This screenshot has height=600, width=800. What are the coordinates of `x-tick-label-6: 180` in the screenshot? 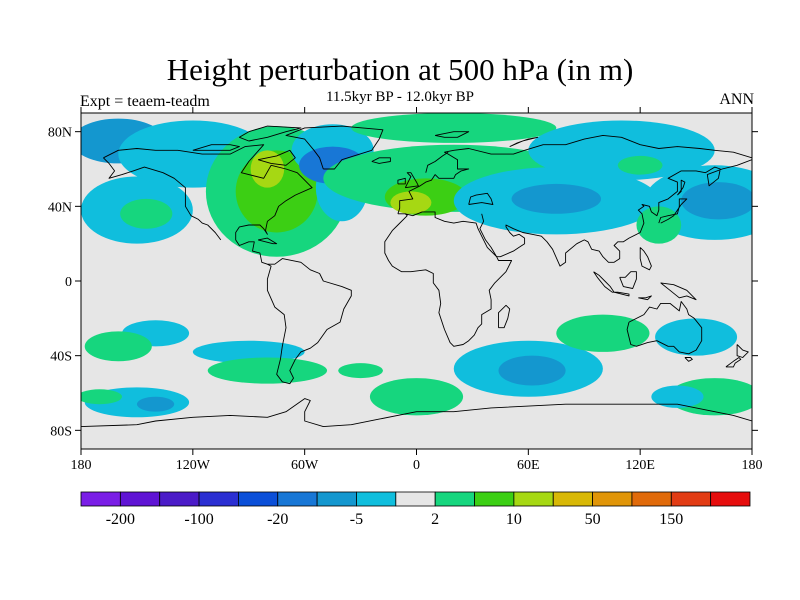 It's located at (752, 465).